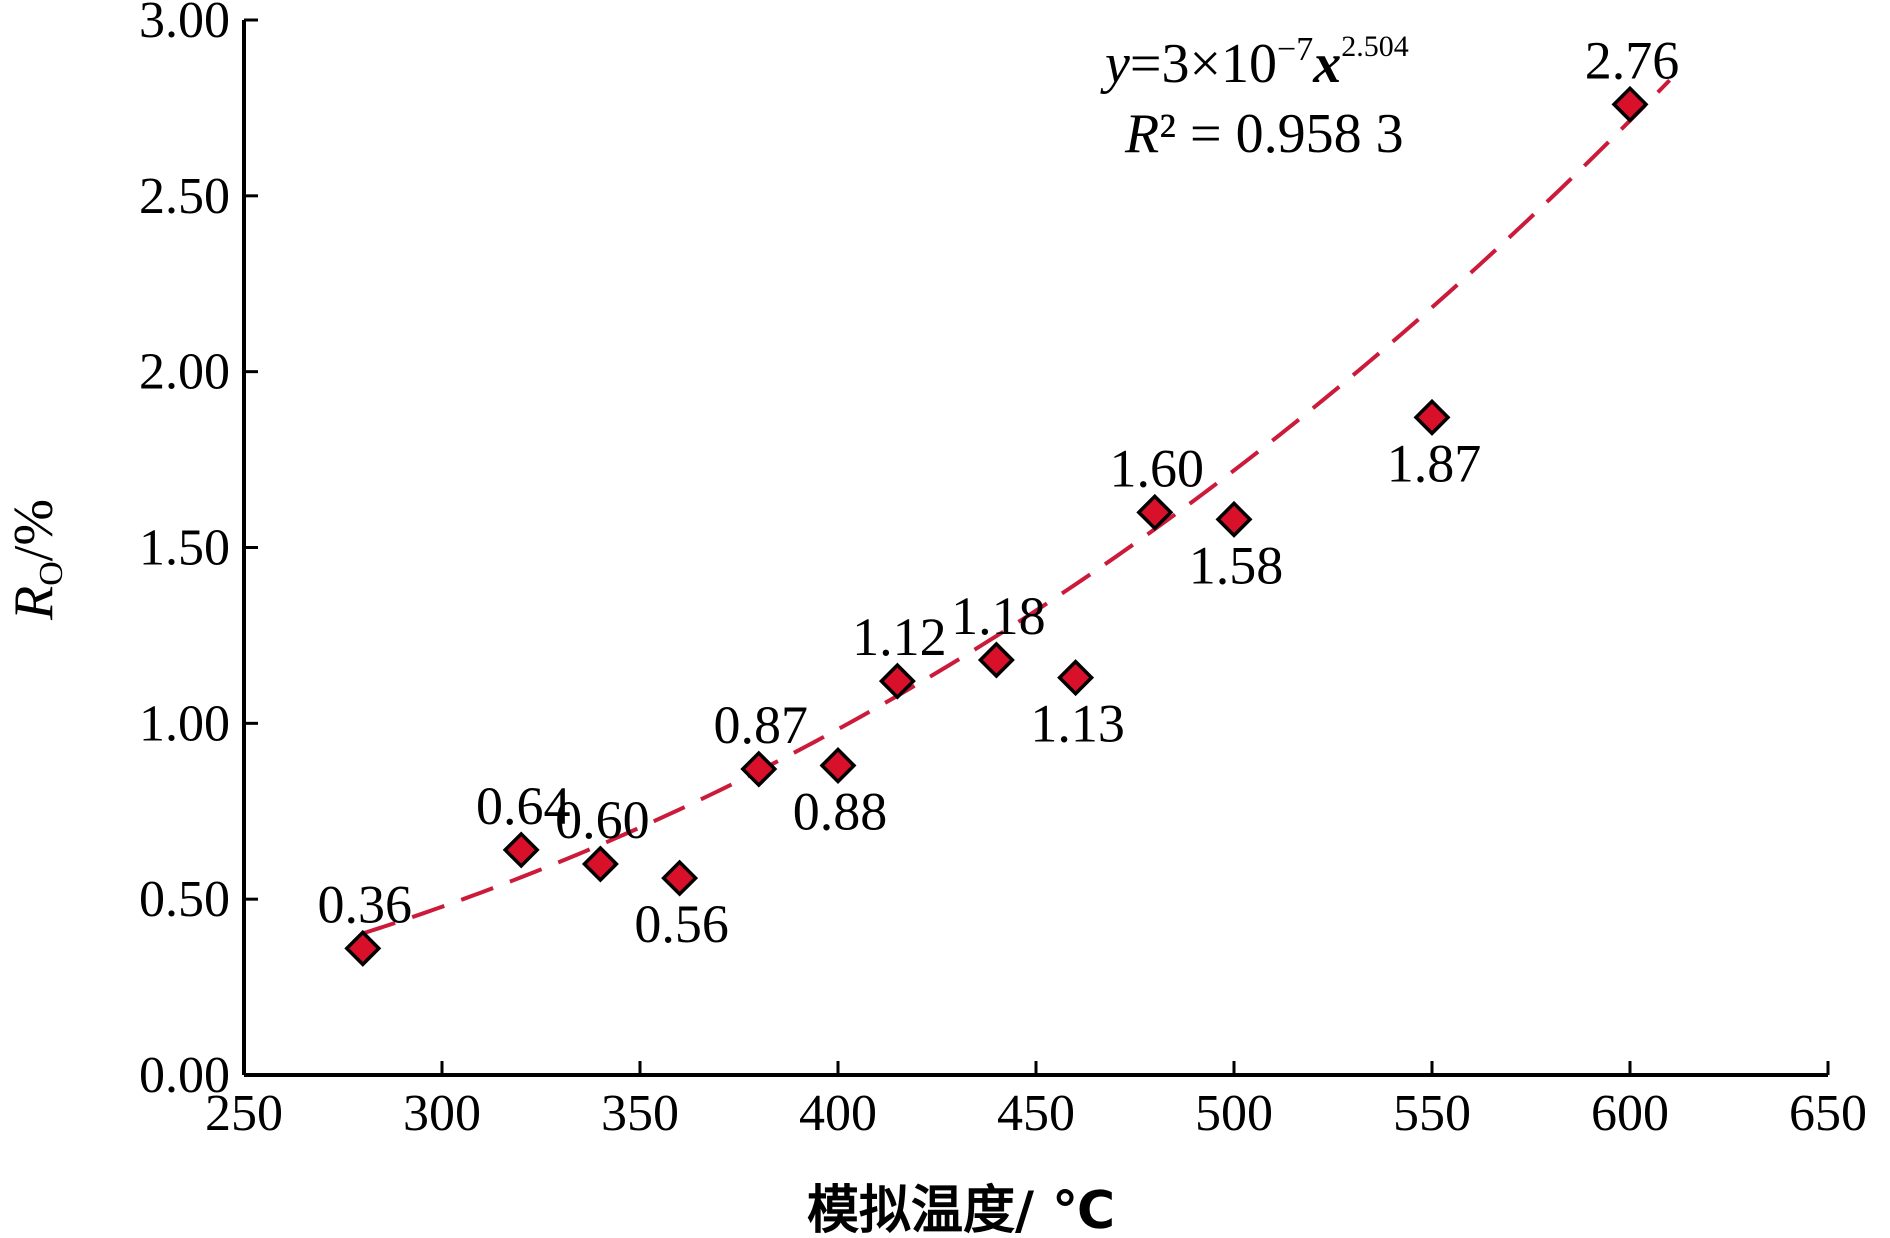  Describe the element at coordinates (838, 1113) in the screenshot. I see `x-tick-label: 400` at that location.